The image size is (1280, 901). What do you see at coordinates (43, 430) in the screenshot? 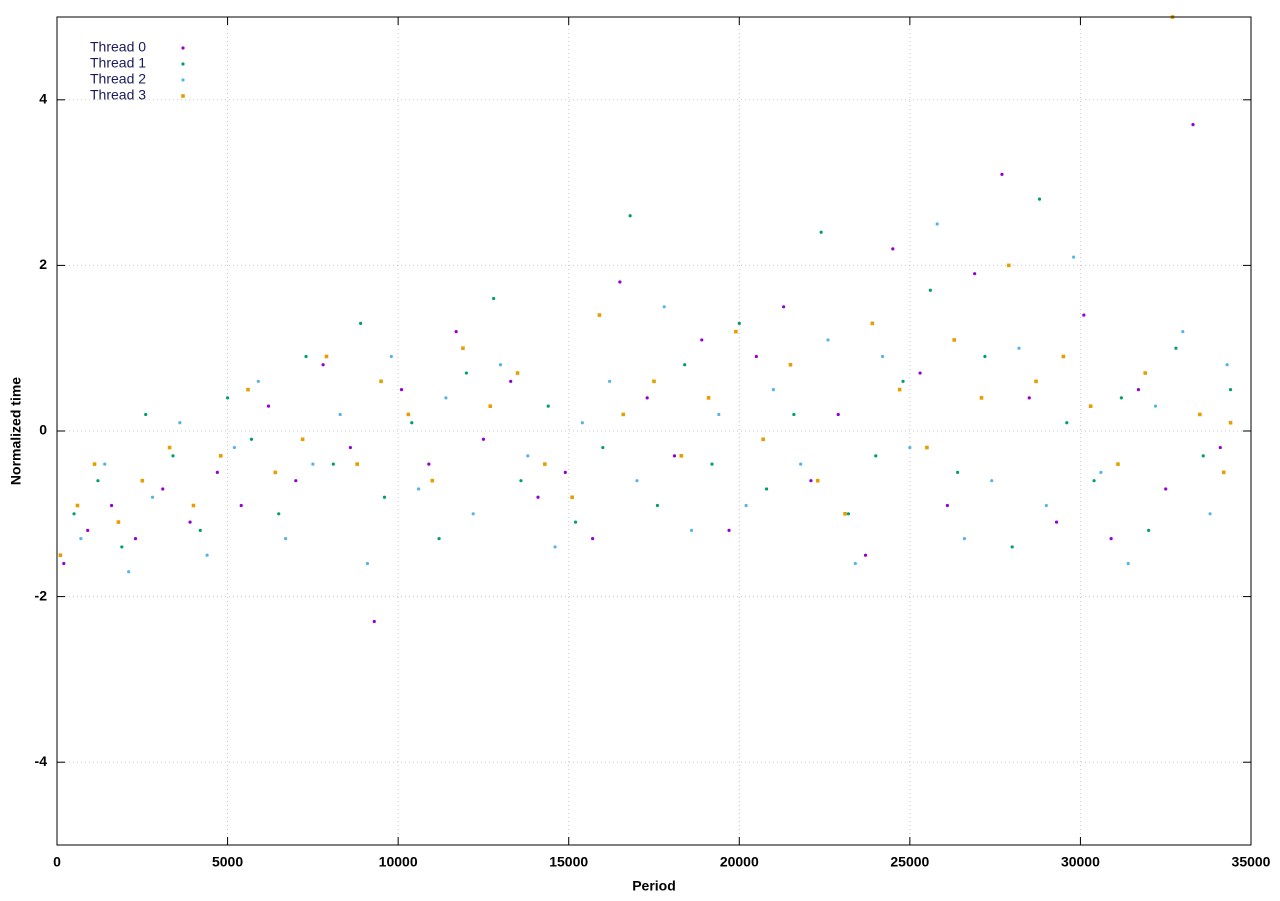
I see `y-tick-label: 0` at bounding box center [43, 430].